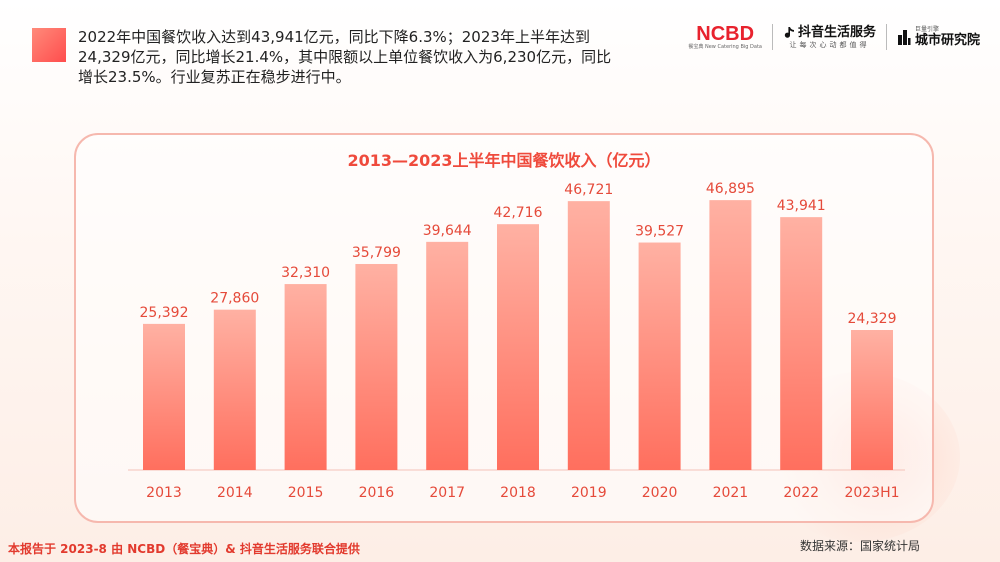  What do you see at coordinates (725, 47) in the screenshot?
I see `ncbd-logo-subtext: 餐宝典 New Catering Big Data` at bounding box center [725, 47].